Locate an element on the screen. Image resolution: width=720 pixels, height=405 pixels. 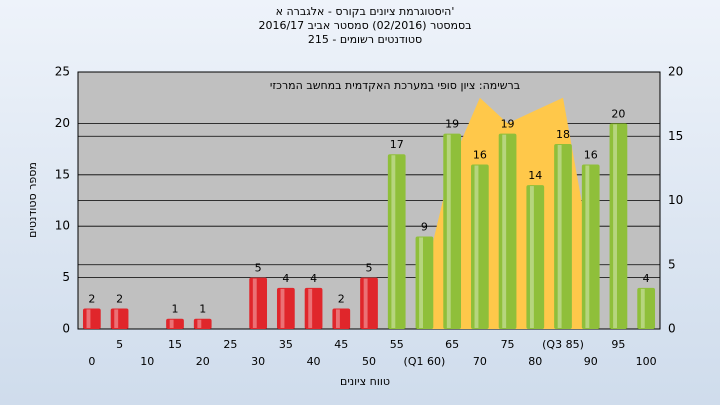
x-tick-label: 65 is located at coordinates (452, 344).